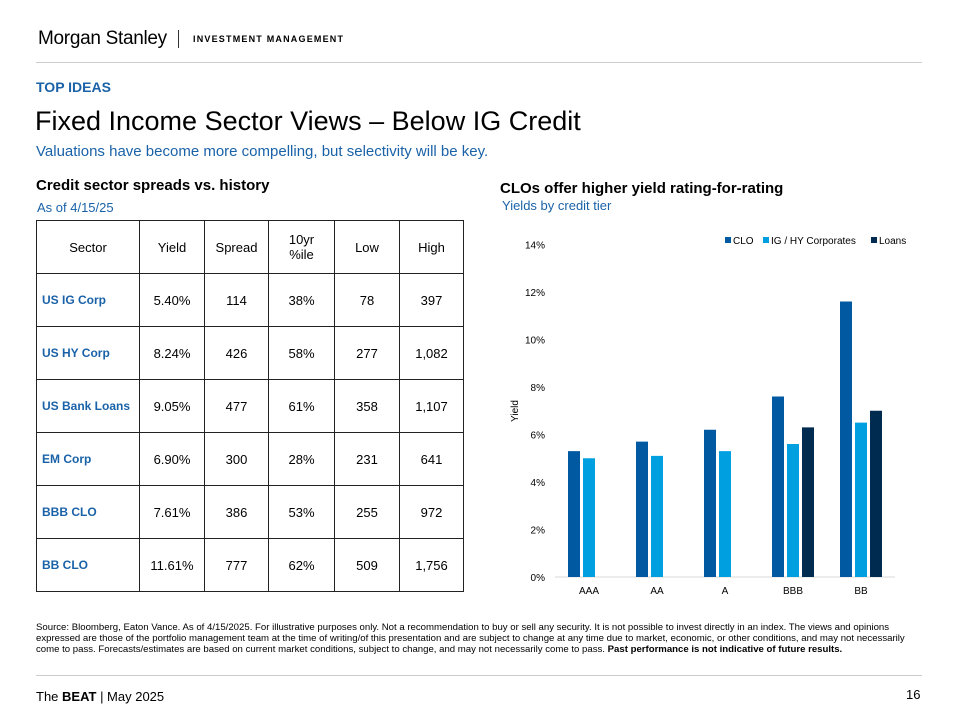  Describe the element at coordinates (793, 590) in the screenshot. I see `x-tick-label: BBB` at that location.